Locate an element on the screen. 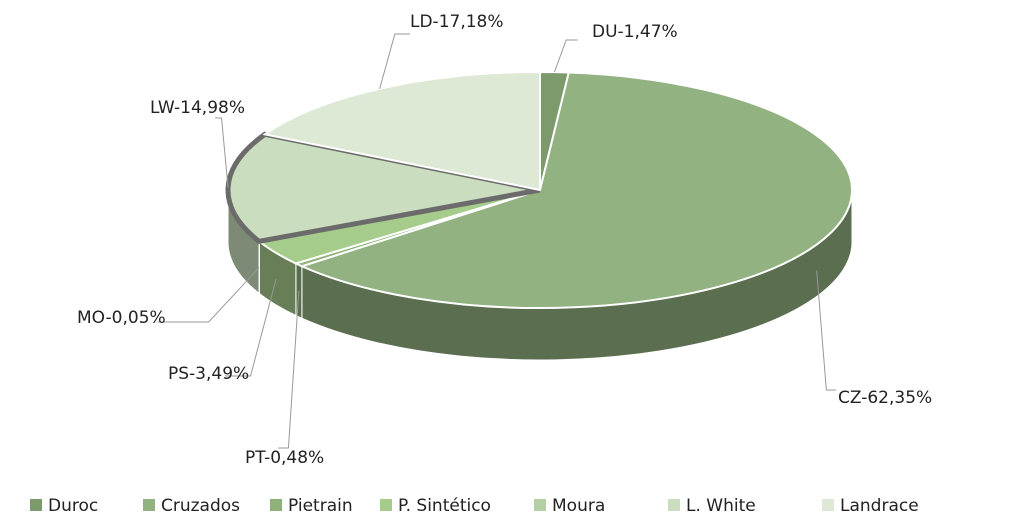 This screenshot has height=522, width=1023. slice-side is located at coordinates (299, 291).